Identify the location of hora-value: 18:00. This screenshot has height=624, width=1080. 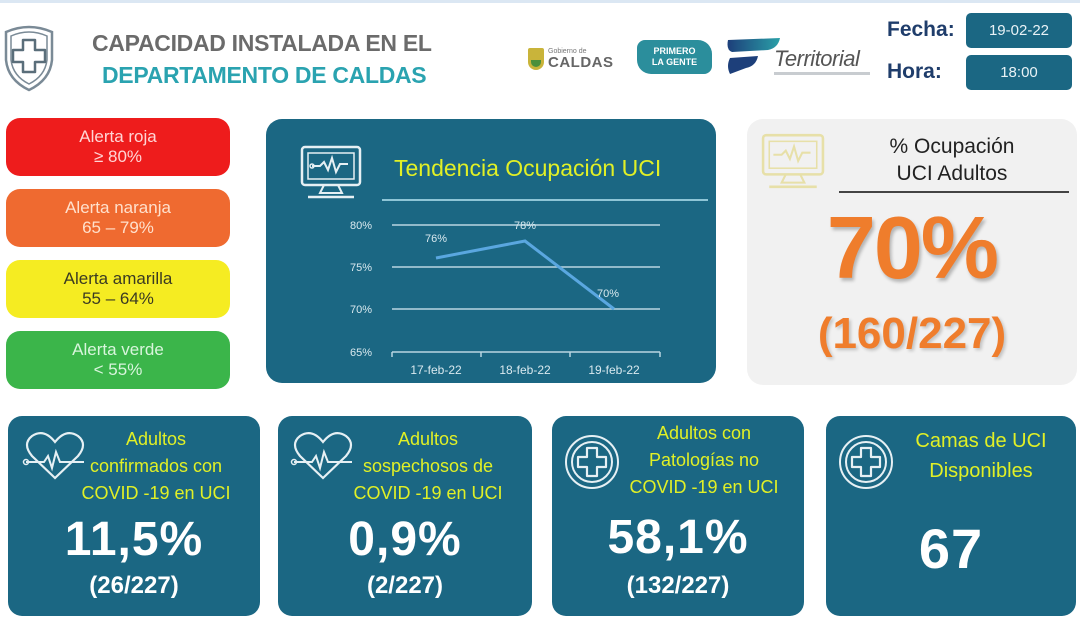
(1019, 72).